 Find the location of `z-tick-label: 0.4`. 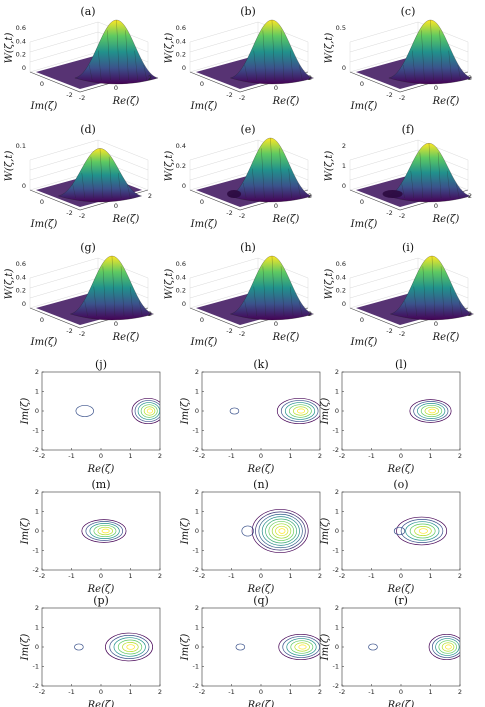

z-tick-label: 0.4 is located at coordinates (21, 277).